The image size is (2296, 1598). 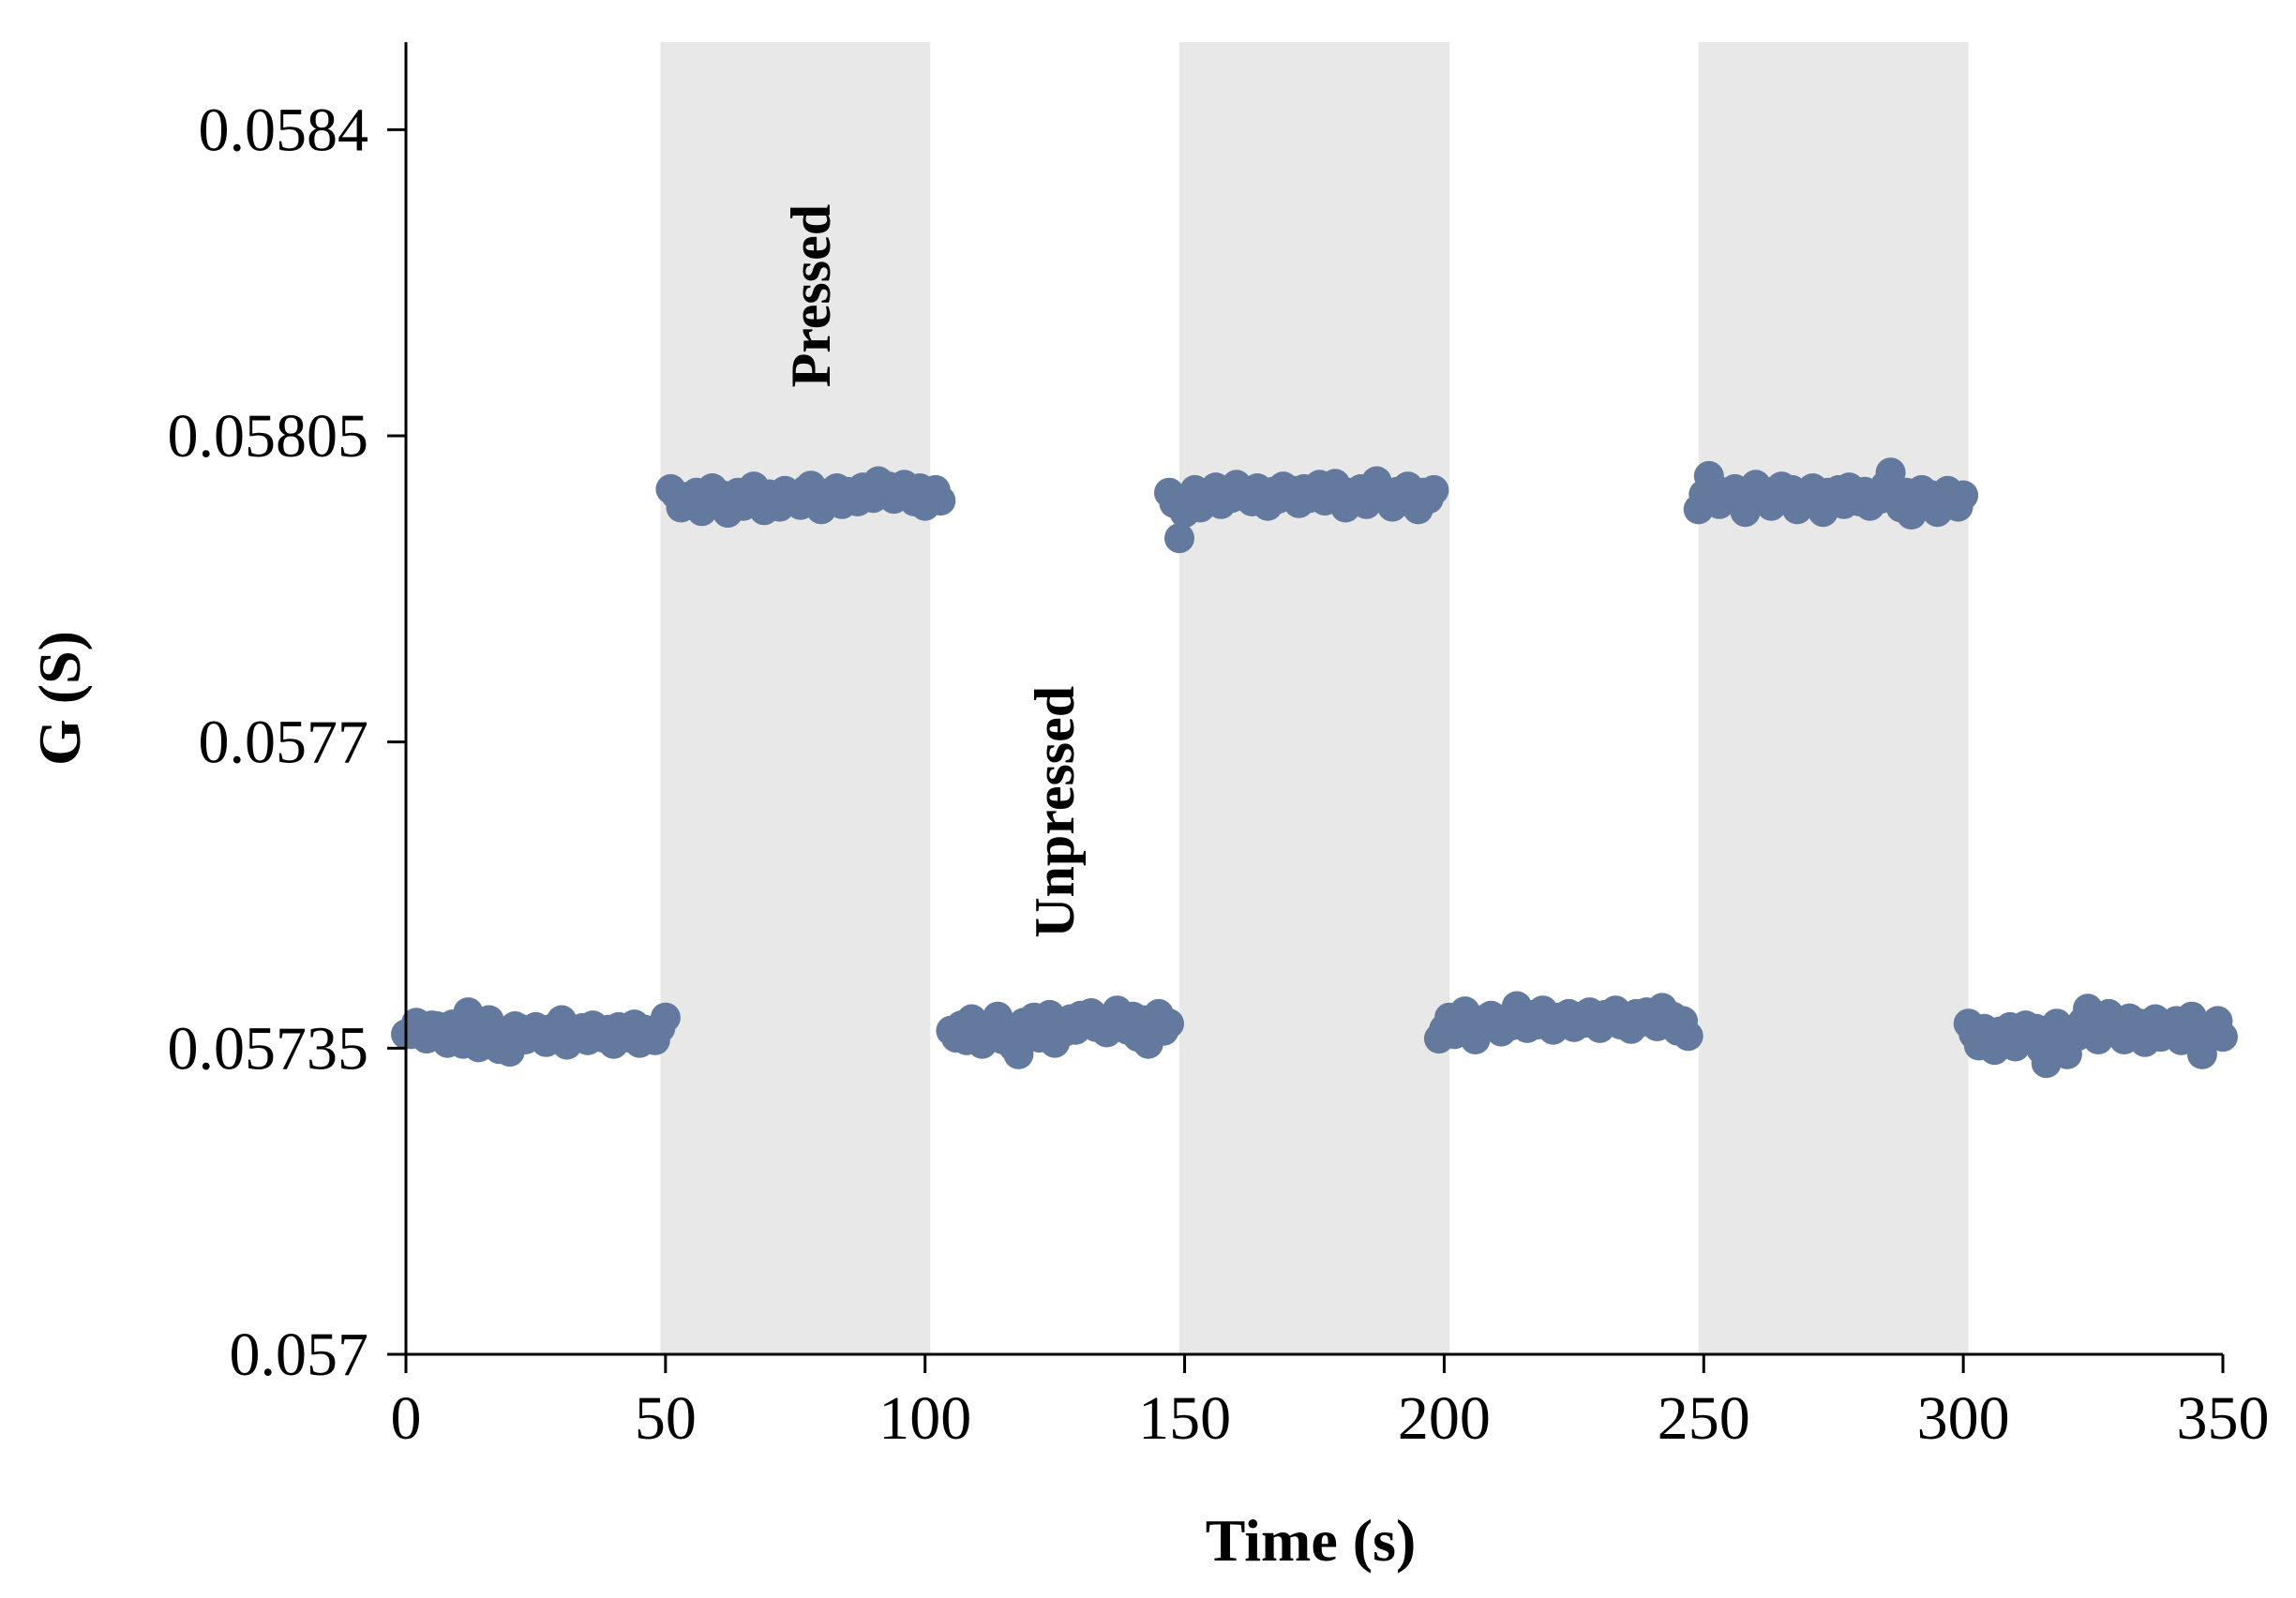 I want to click on y-tick-label-3: 0.05805, so click(x=268, y=436).